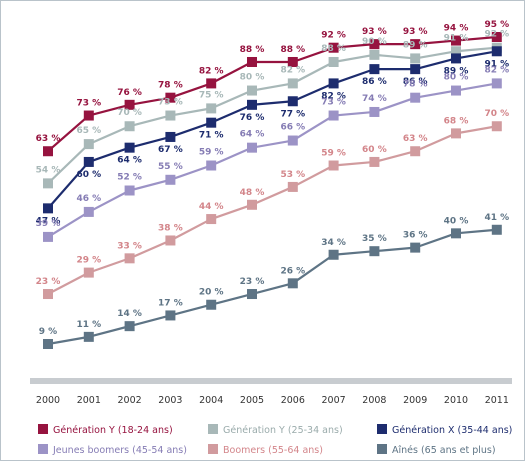 This screenshot has width=525, height=461. I want to click on x-tick-label: 2003, so click(170, 400).